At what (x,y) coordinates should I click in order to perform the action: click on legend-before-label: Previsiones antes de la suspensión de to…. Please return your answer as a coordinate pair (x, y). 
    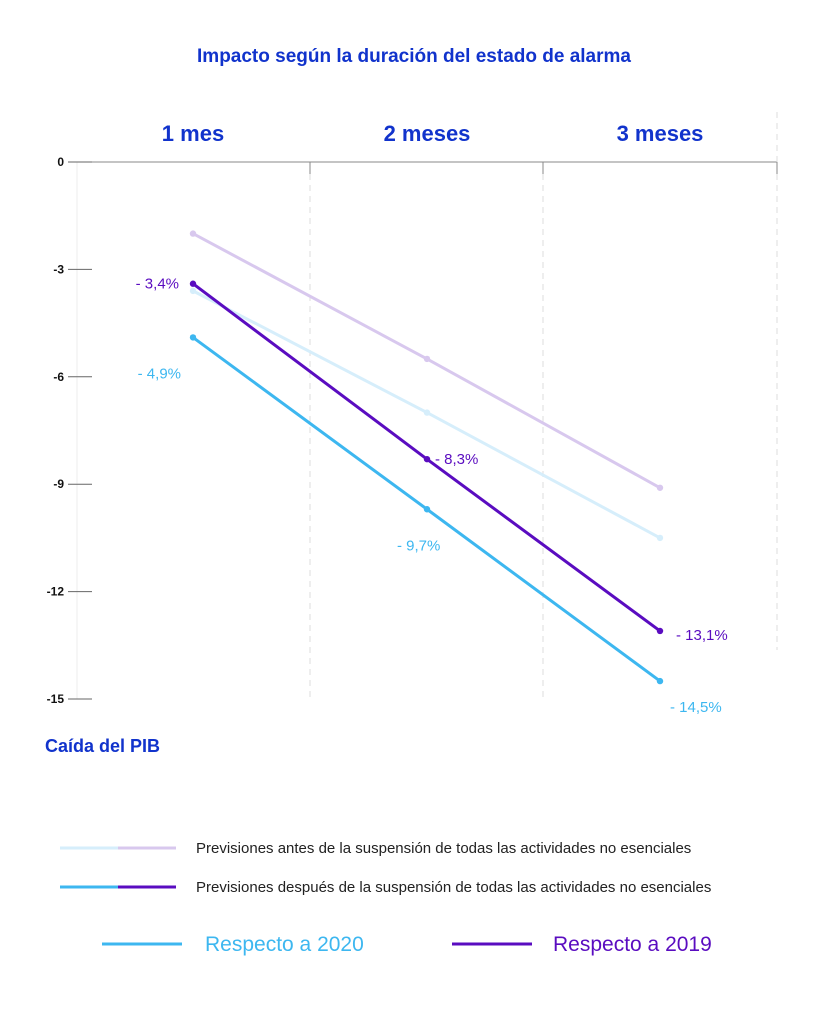
    Looking at the image, I should click on (443, 848).